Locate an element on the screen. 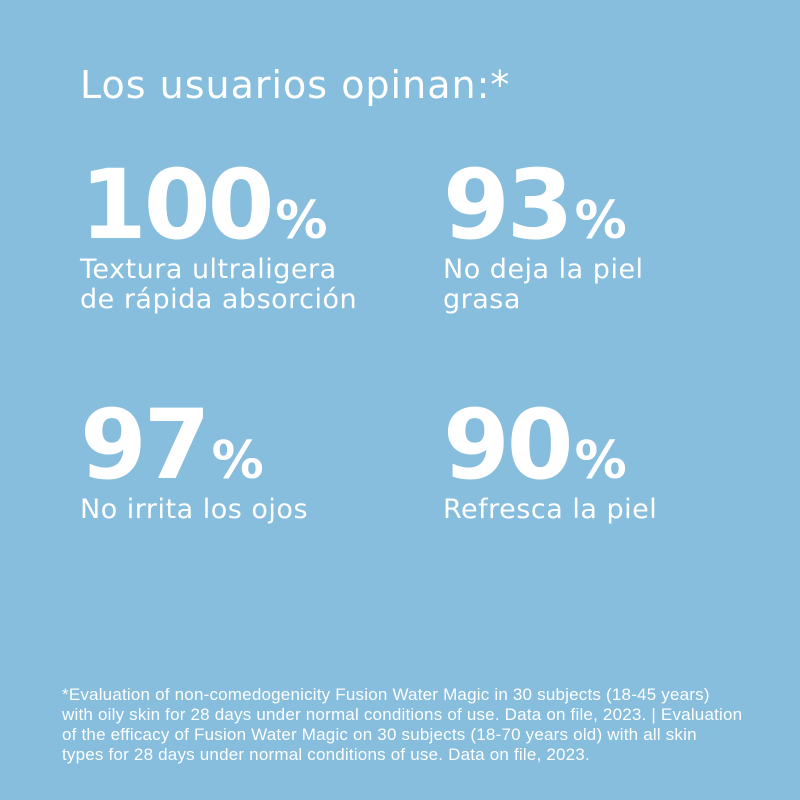 This screenshot has height=800, width=800. stat-no-grease: 93% is located at coordinates (535, 205).